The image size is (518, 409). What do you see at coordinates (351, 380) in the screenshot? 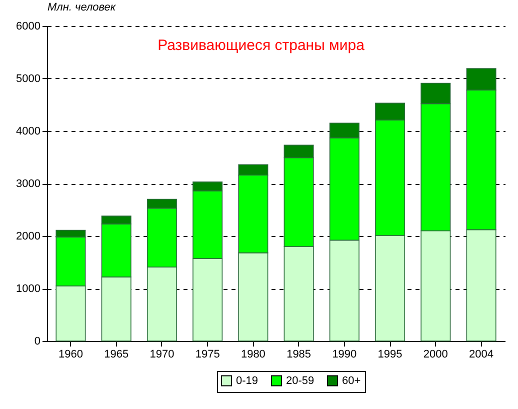
I see `legend-label: 60+` at bounding box center [351, 380].